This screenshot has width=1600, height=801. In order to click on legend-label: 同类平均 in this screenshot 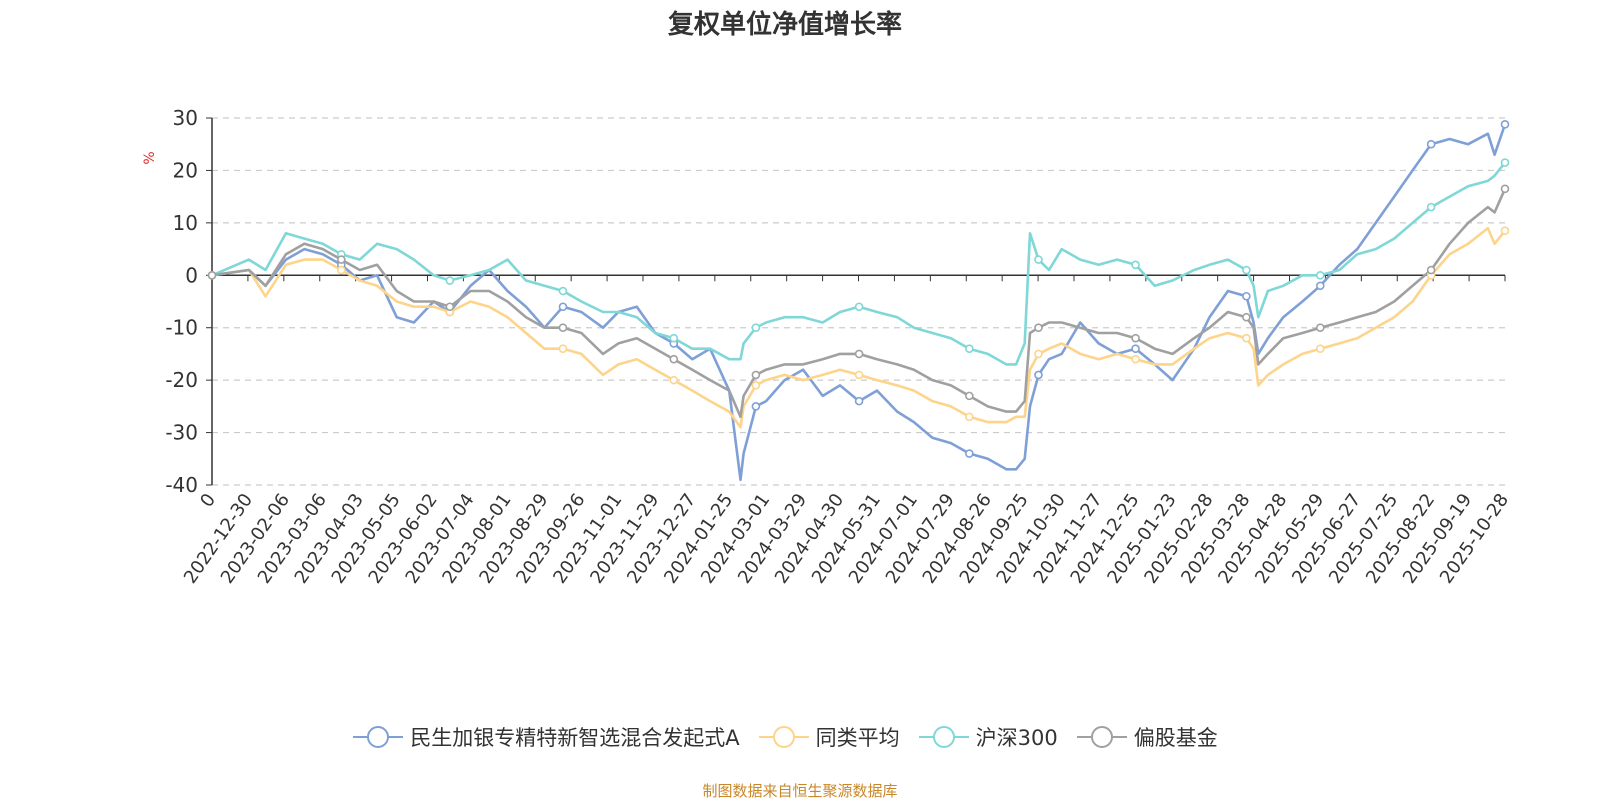, I will do `click(857, 738)`.